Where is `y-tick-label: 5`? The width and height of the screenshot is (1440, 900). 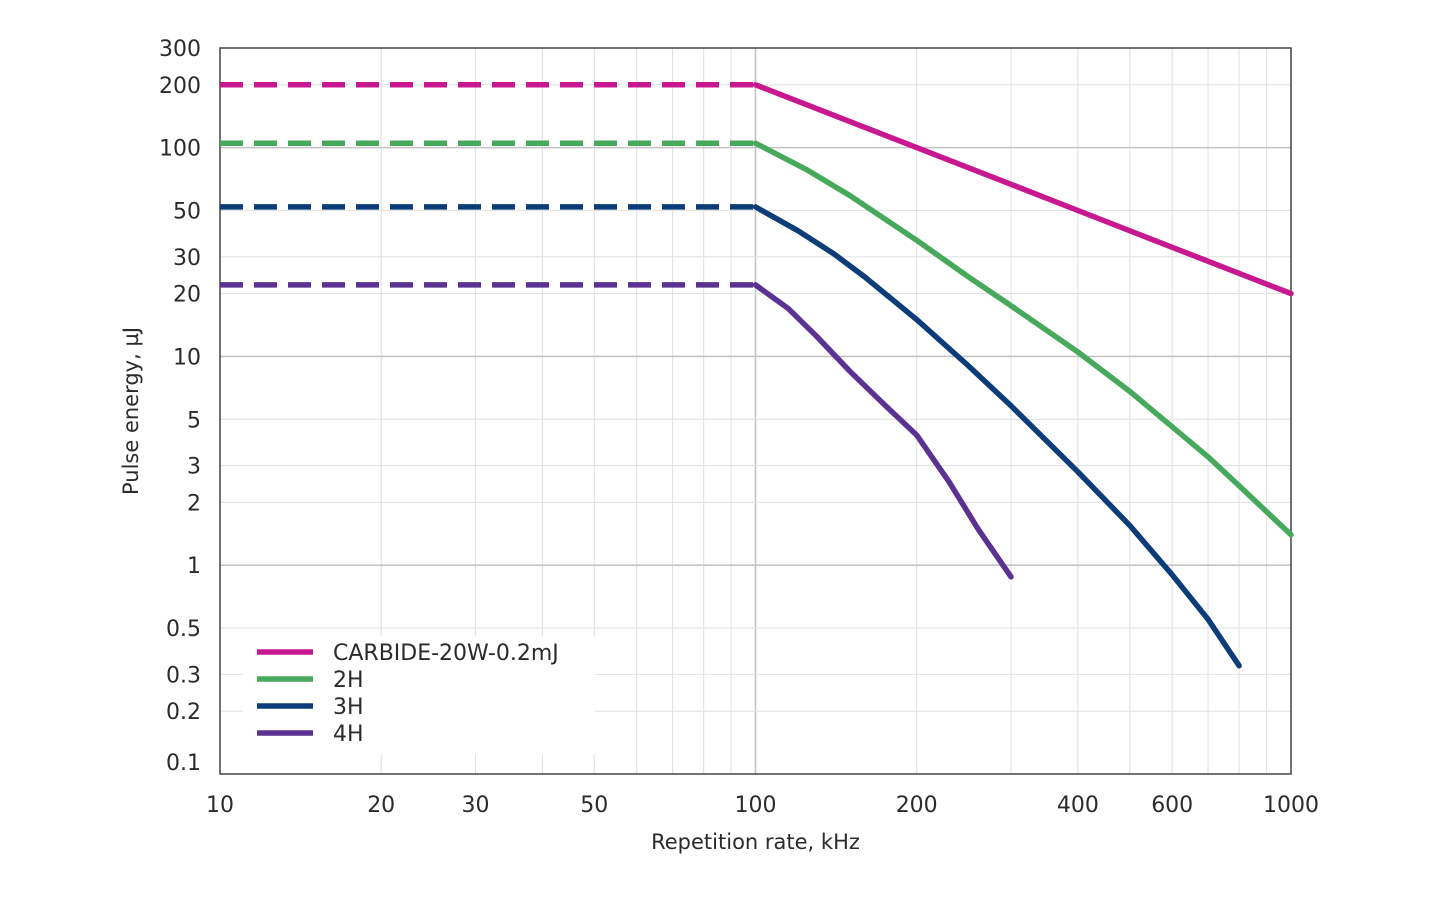 y-tick-label: 5 is located at coordinates (194, 420).